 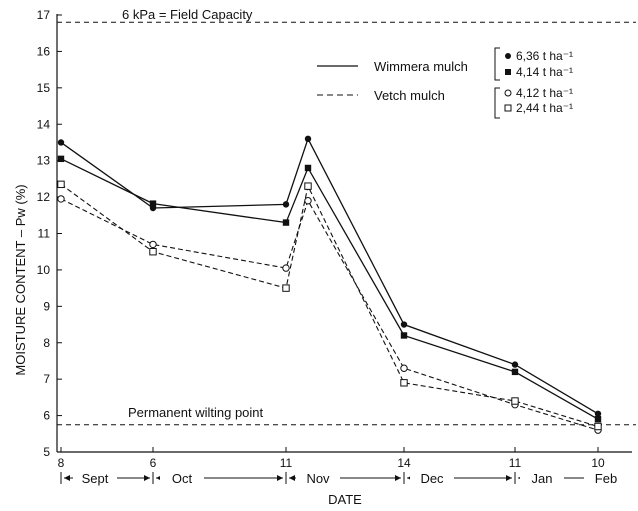 What do you see at coordinates (196, 412) in the screenshot?
I see `wilting-point-label: Permanent wilting point` at bounding box center [196, 412].